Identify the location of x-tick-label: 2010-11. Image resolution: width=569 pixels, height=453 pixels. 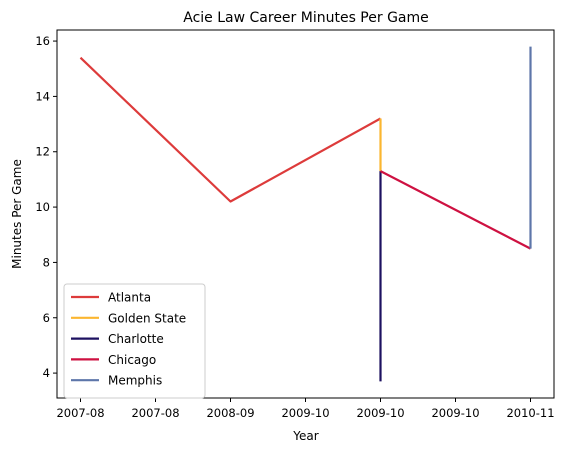
(530, 413).